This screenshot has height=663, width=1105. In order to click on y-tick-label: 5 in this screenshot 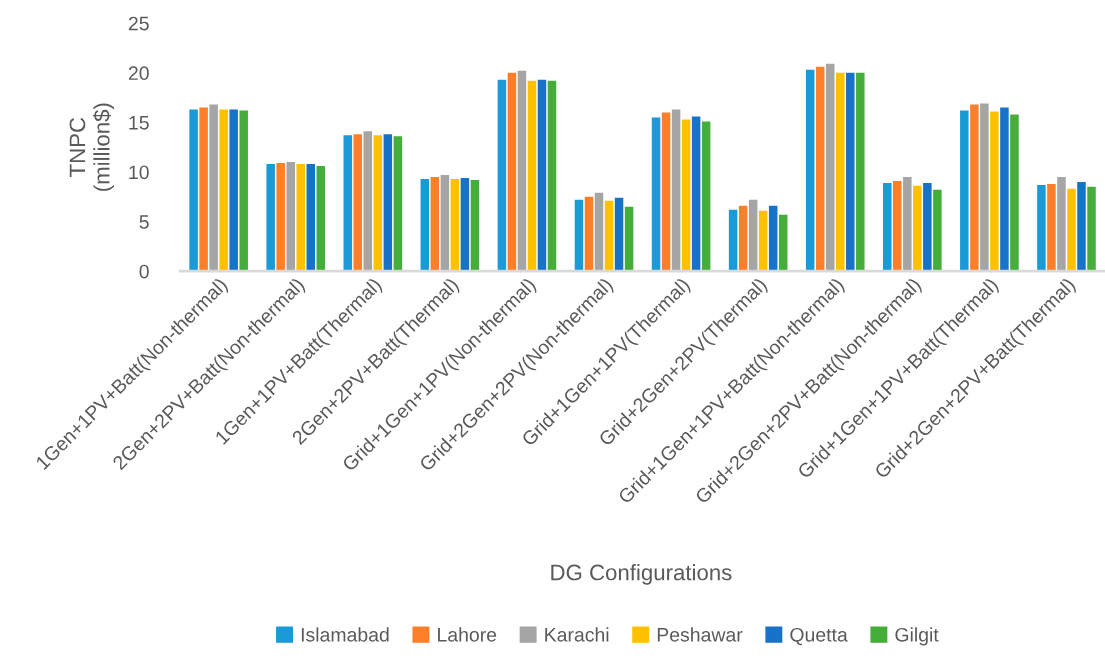, I will do `click(144, 222)`.